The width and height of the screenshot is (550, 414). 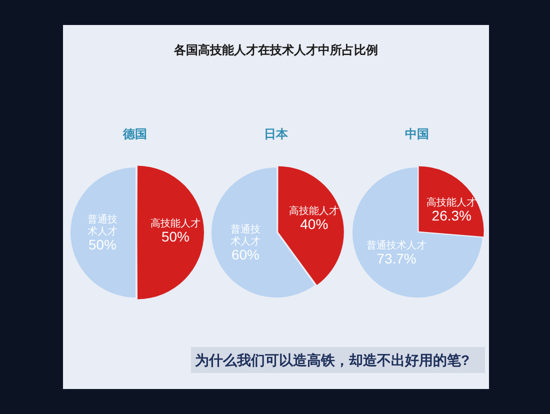 What do you see at coordinates (396, 258) in the screenshot?
I see `data-label: 73.7%` at bounding box center [396, 258].